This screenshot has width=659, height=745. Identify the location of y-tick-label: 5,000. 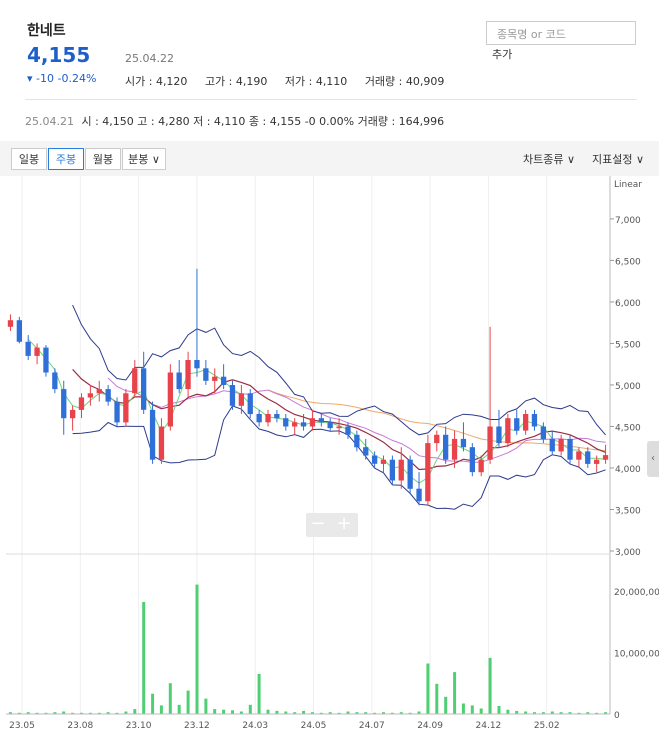
(628, 387).